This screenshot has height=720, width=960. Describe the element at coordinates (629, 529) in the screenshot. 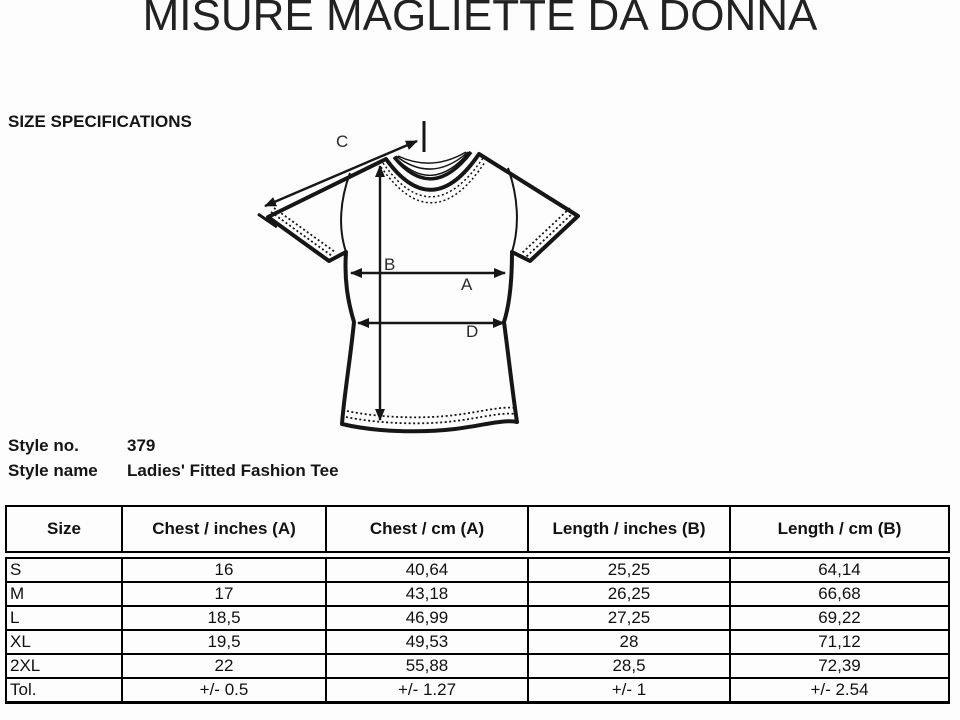

I see `header-cell-length-inches: Length / inches (B)` at that location.